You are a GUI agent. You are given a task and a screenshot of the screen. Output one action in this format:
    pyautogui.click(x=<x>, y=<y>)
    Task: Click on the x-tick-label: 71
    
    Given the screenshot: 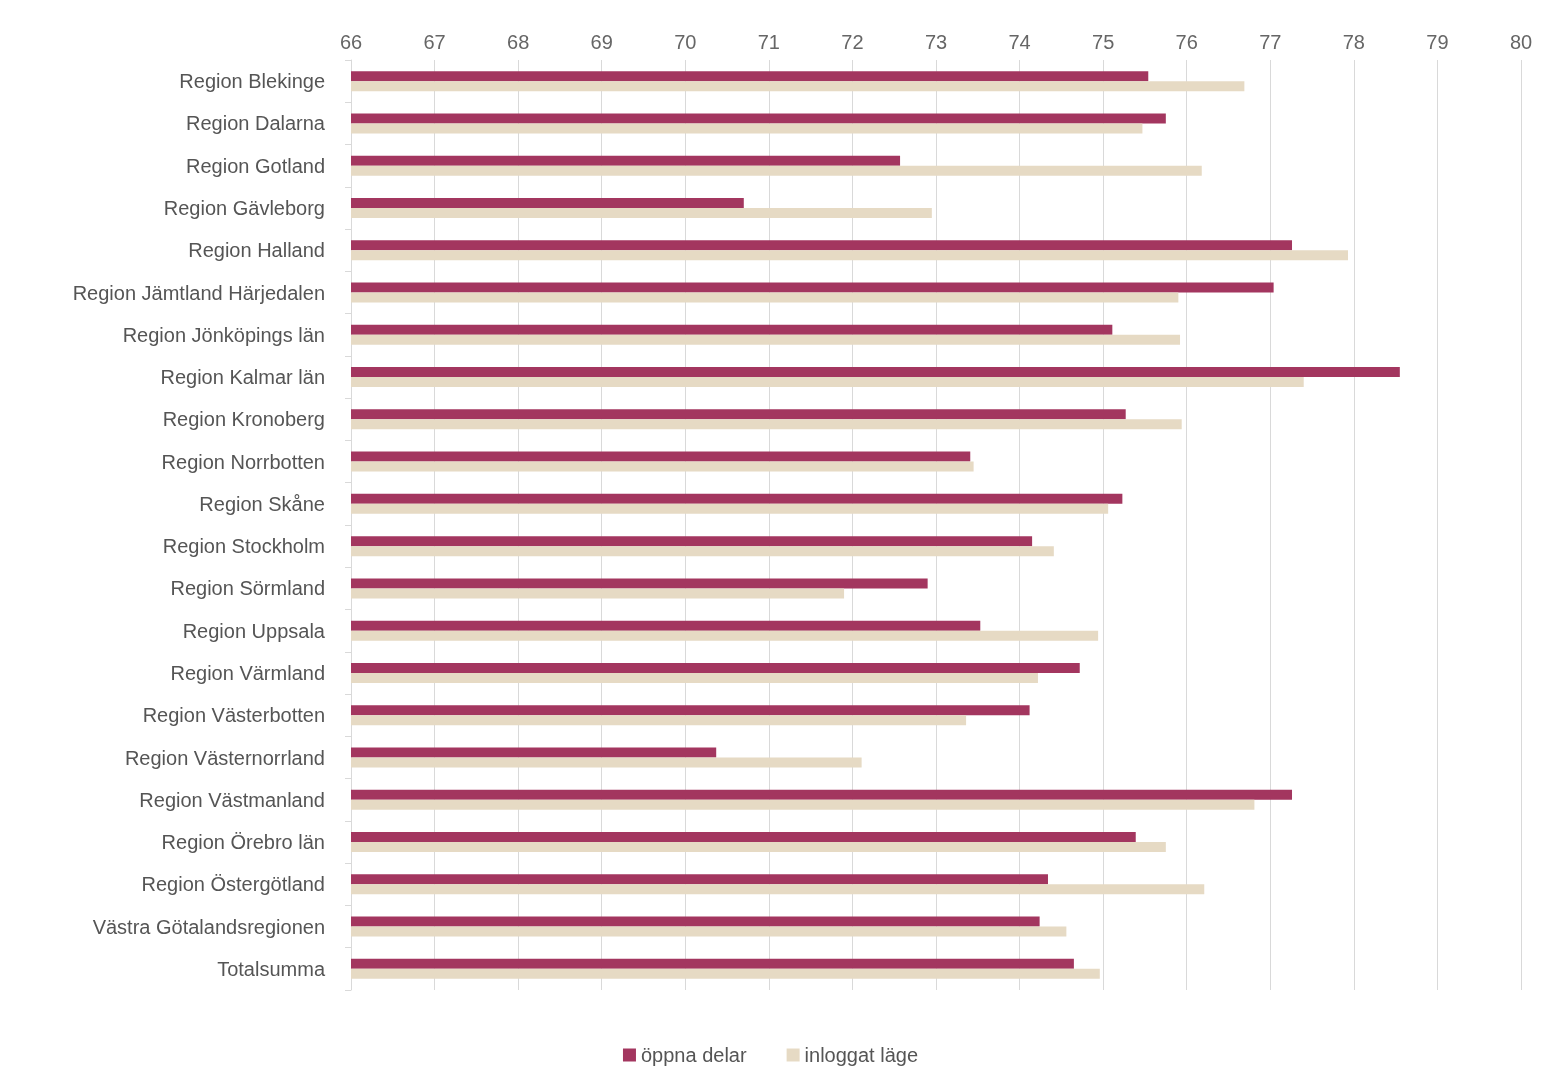 What is the action you would take?
    pyautogui.click(x=768, y=42)
    